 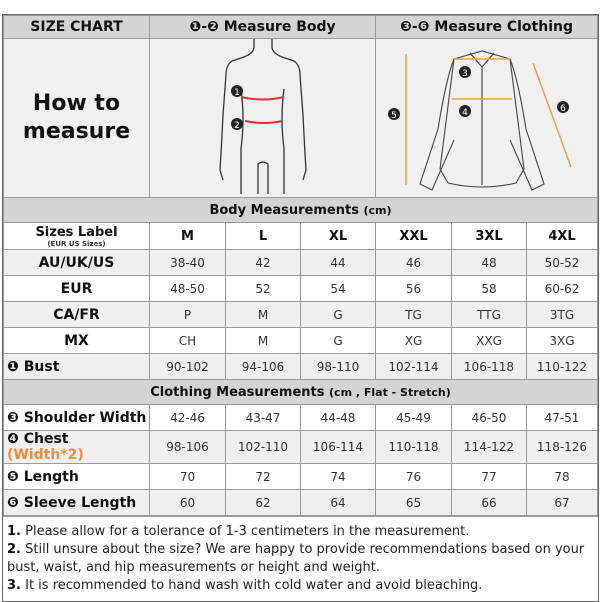 I want to click on table-cell: 38-40, so click(x=187, y=262).